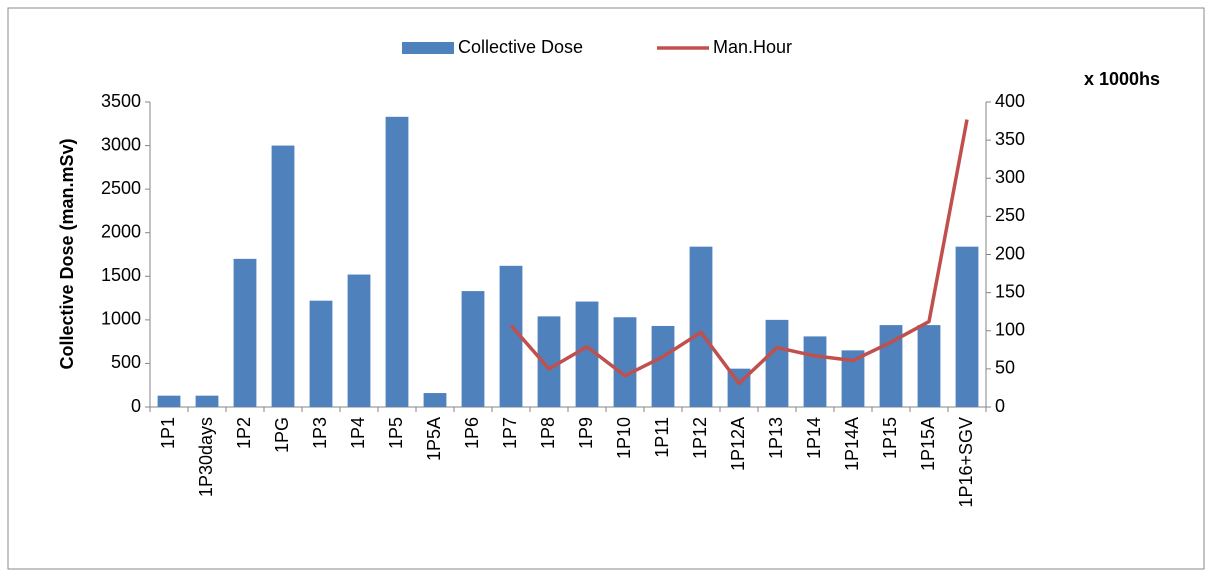 The height and width of the screenshot is (570, 1207). What do you see at coordinates (1010, 330) in the screenshot?
I see `y2-tick-label: 100` at bounding box center [1010, 330].